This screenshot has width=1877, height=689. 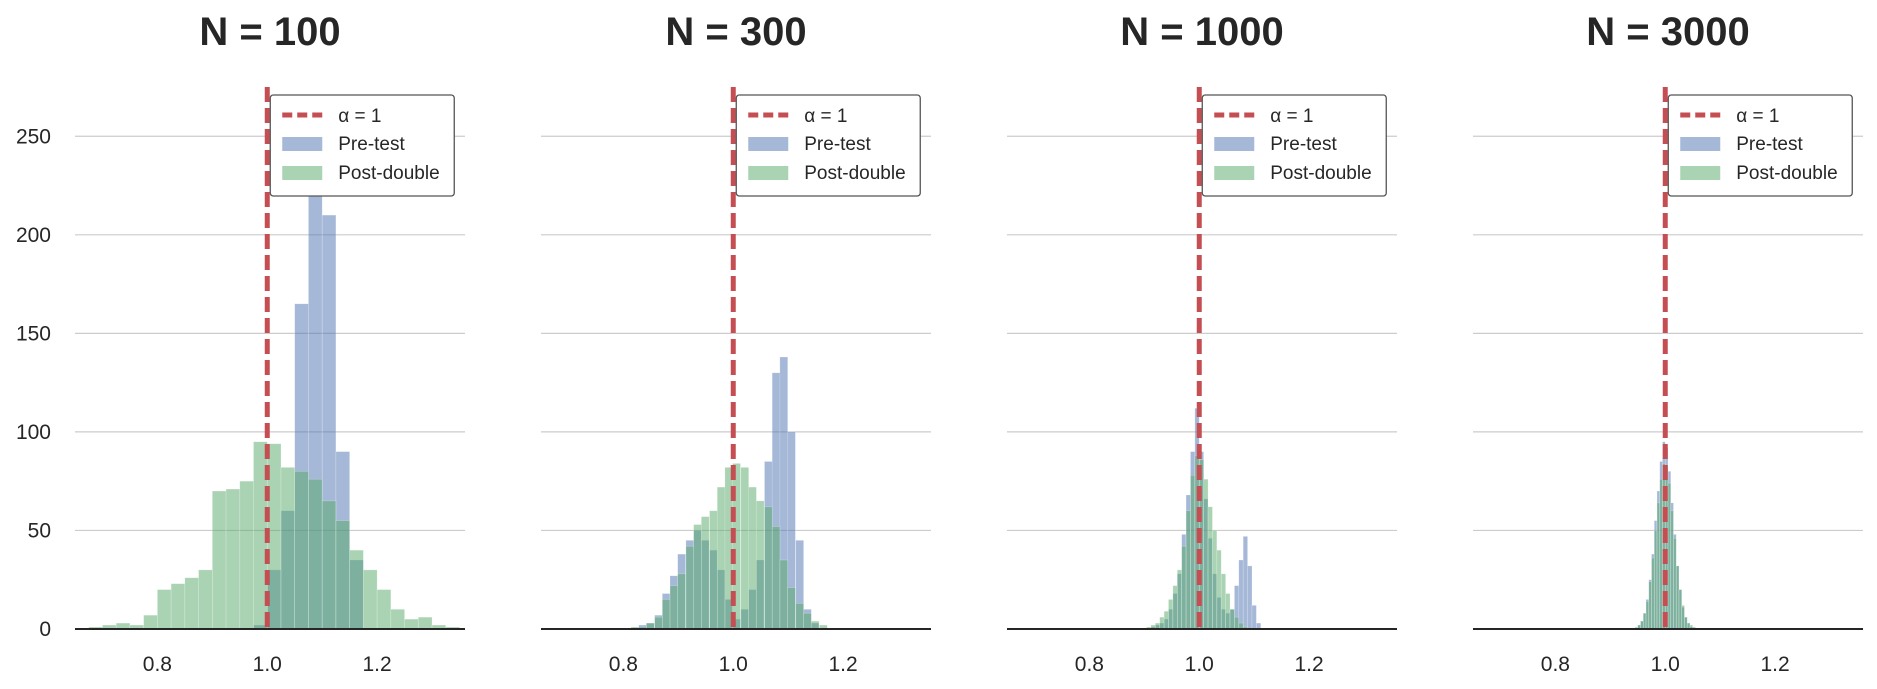 I want to click on y-tick-label: 200, so click(x=33, y=235).